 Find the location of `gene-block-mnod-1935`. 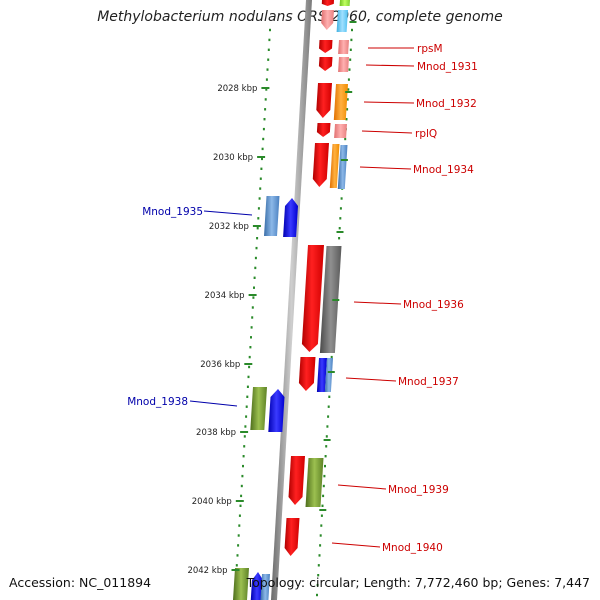

gene-block-mnod-1935 is located at coordinates (272, 216).